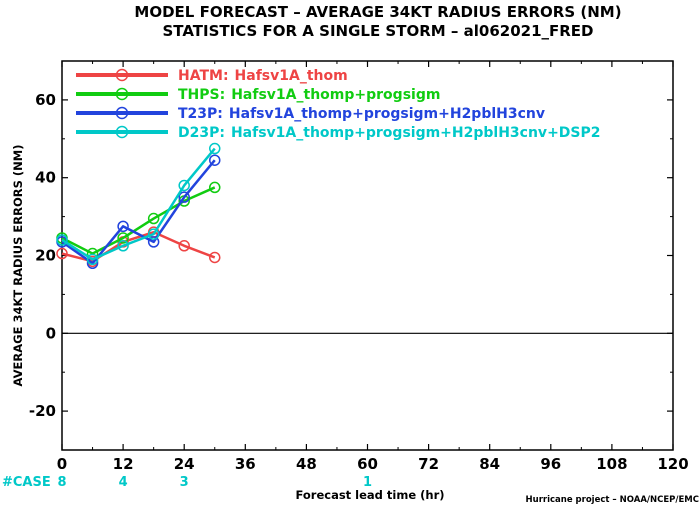 The image size is (700, 506). Describe the element at coordinates (62, 464) in the screenshot. I see `x-tick-label: 0` at that location.